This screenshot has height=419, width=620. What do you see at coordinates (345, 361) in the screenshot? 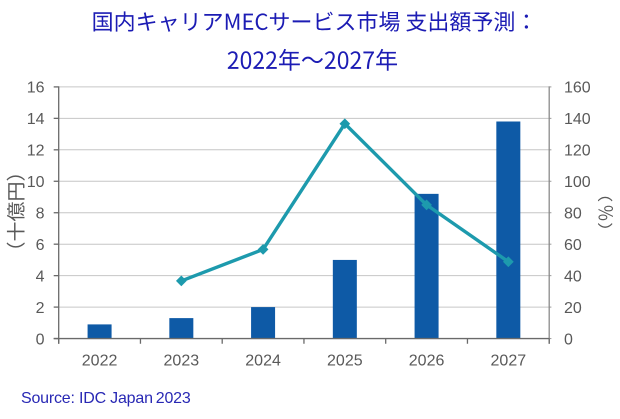
I see `svg-text: 2025` at bounding box center [345, 361].